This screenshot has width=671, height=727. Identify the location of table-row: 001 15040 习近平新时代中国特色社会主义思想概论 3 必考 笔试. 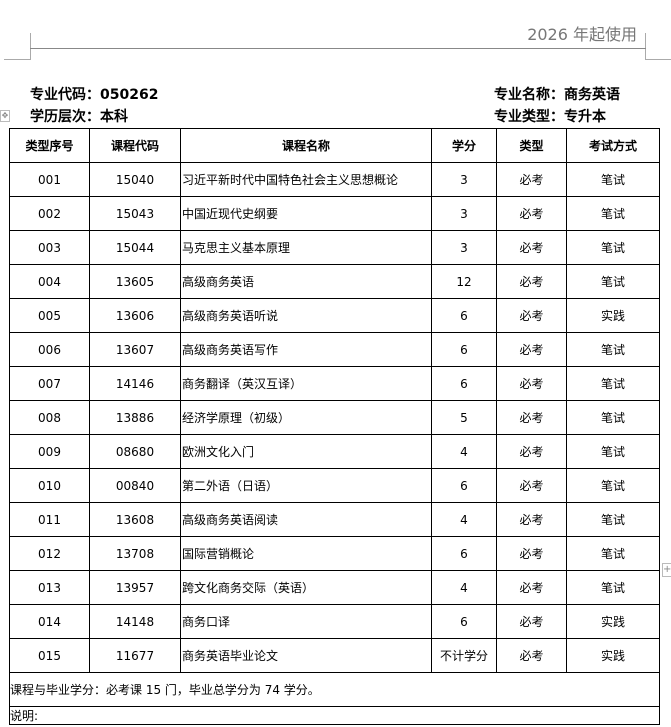
(334, 179).